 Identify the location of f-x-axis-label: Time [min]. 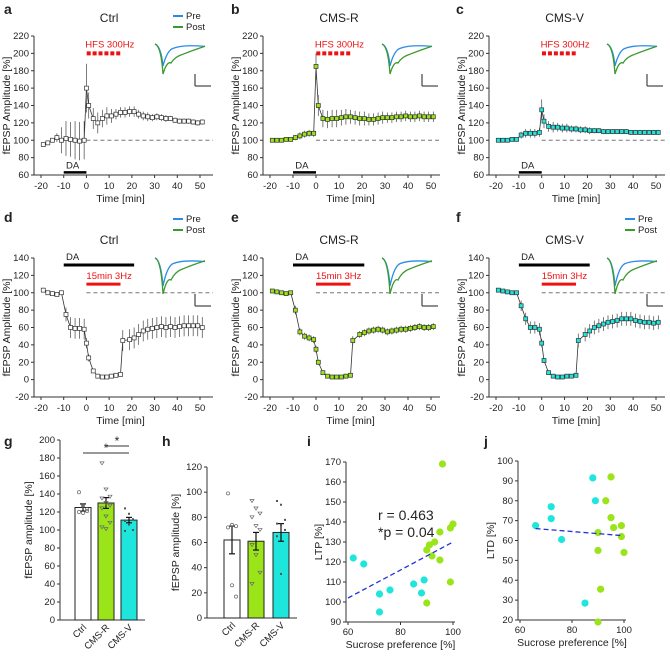
(576, 421).